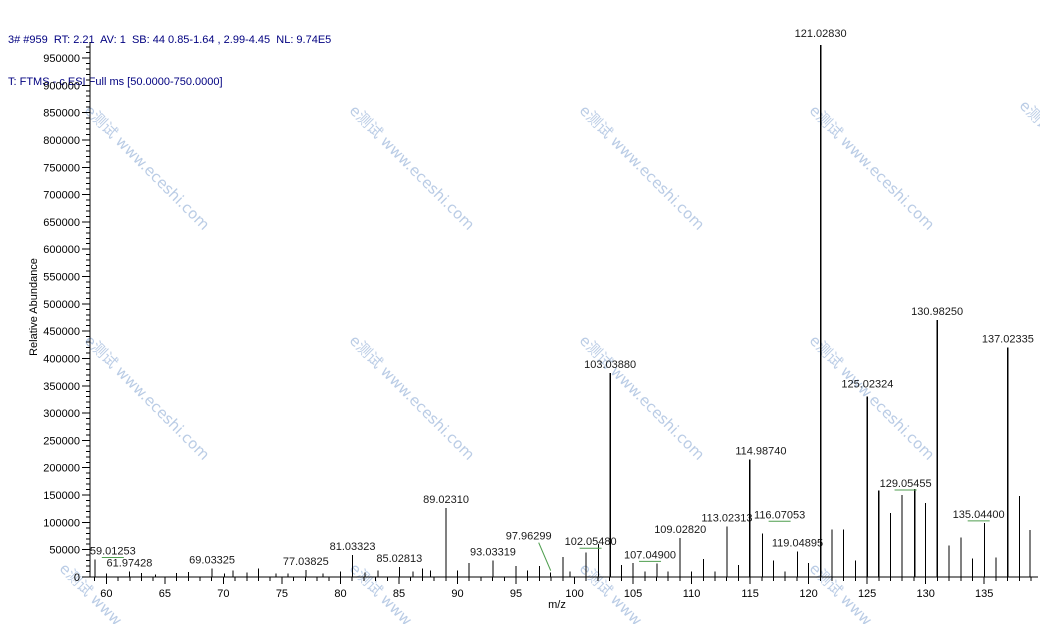 The width and height of the screenshot is (1040, 624). What do you see at coordinates (61, 278) in the screenshot?
I see `y-tick-label: 550000` at bounding box center [61, 278].